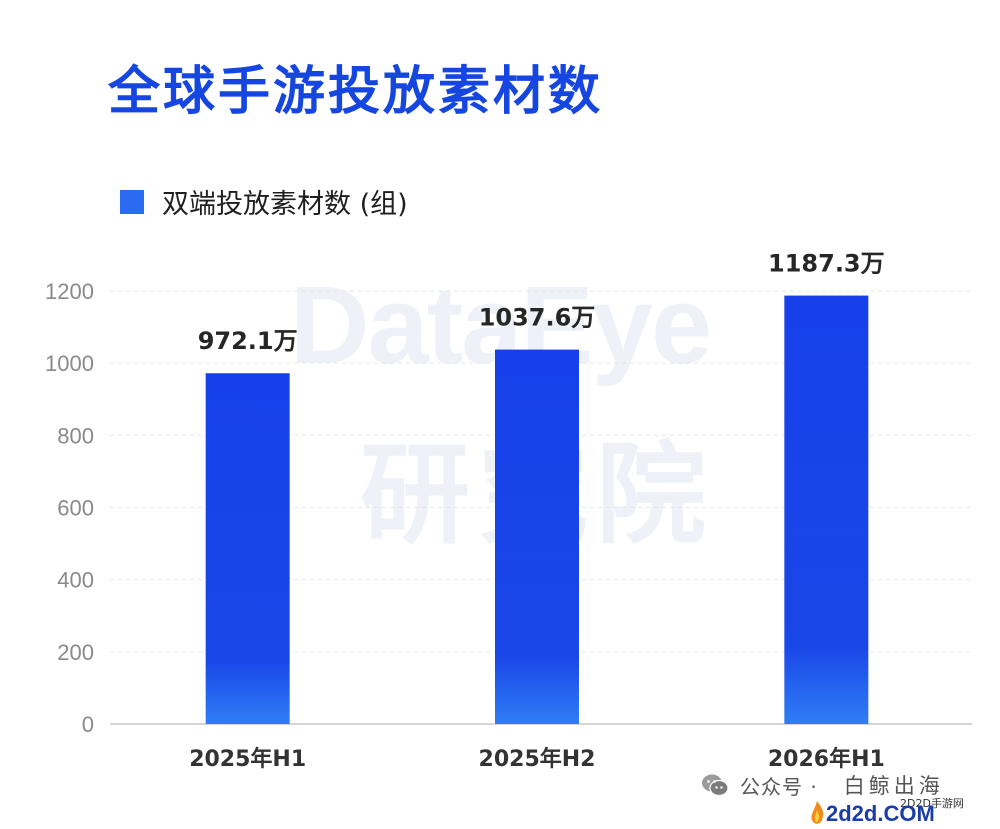  Describe the element at coordinates (356, 92) in the screenshot. I see `chart-title: 全球手游投放素材数` at that location.